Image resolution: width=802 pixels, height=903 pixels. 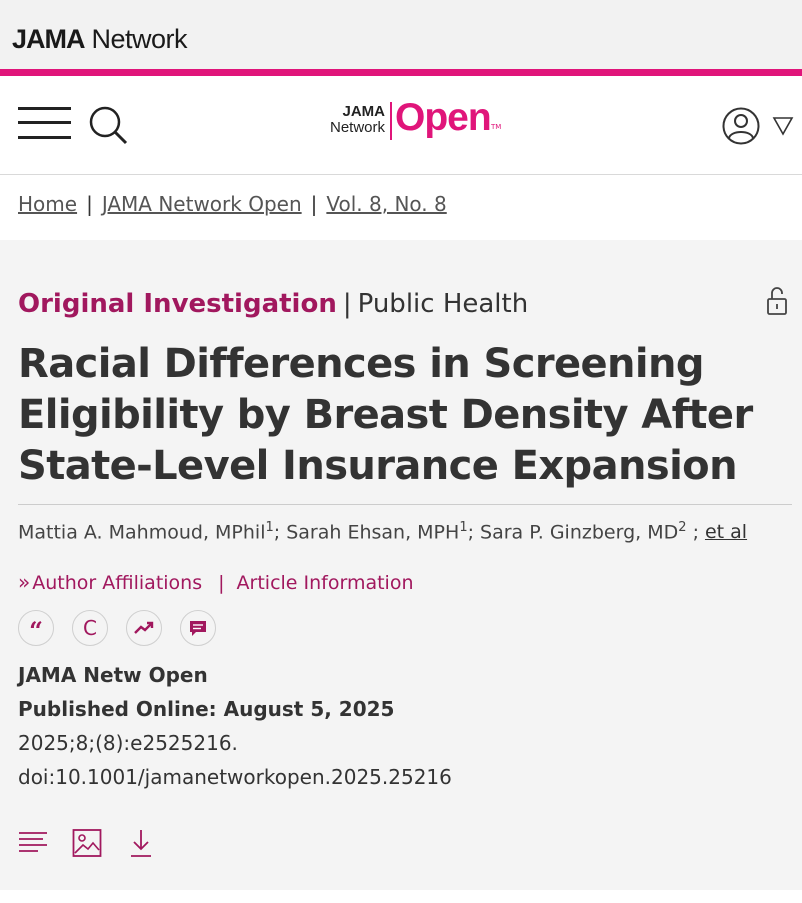 I want to click on logo-line2: Network, so click(x=357, y=127).